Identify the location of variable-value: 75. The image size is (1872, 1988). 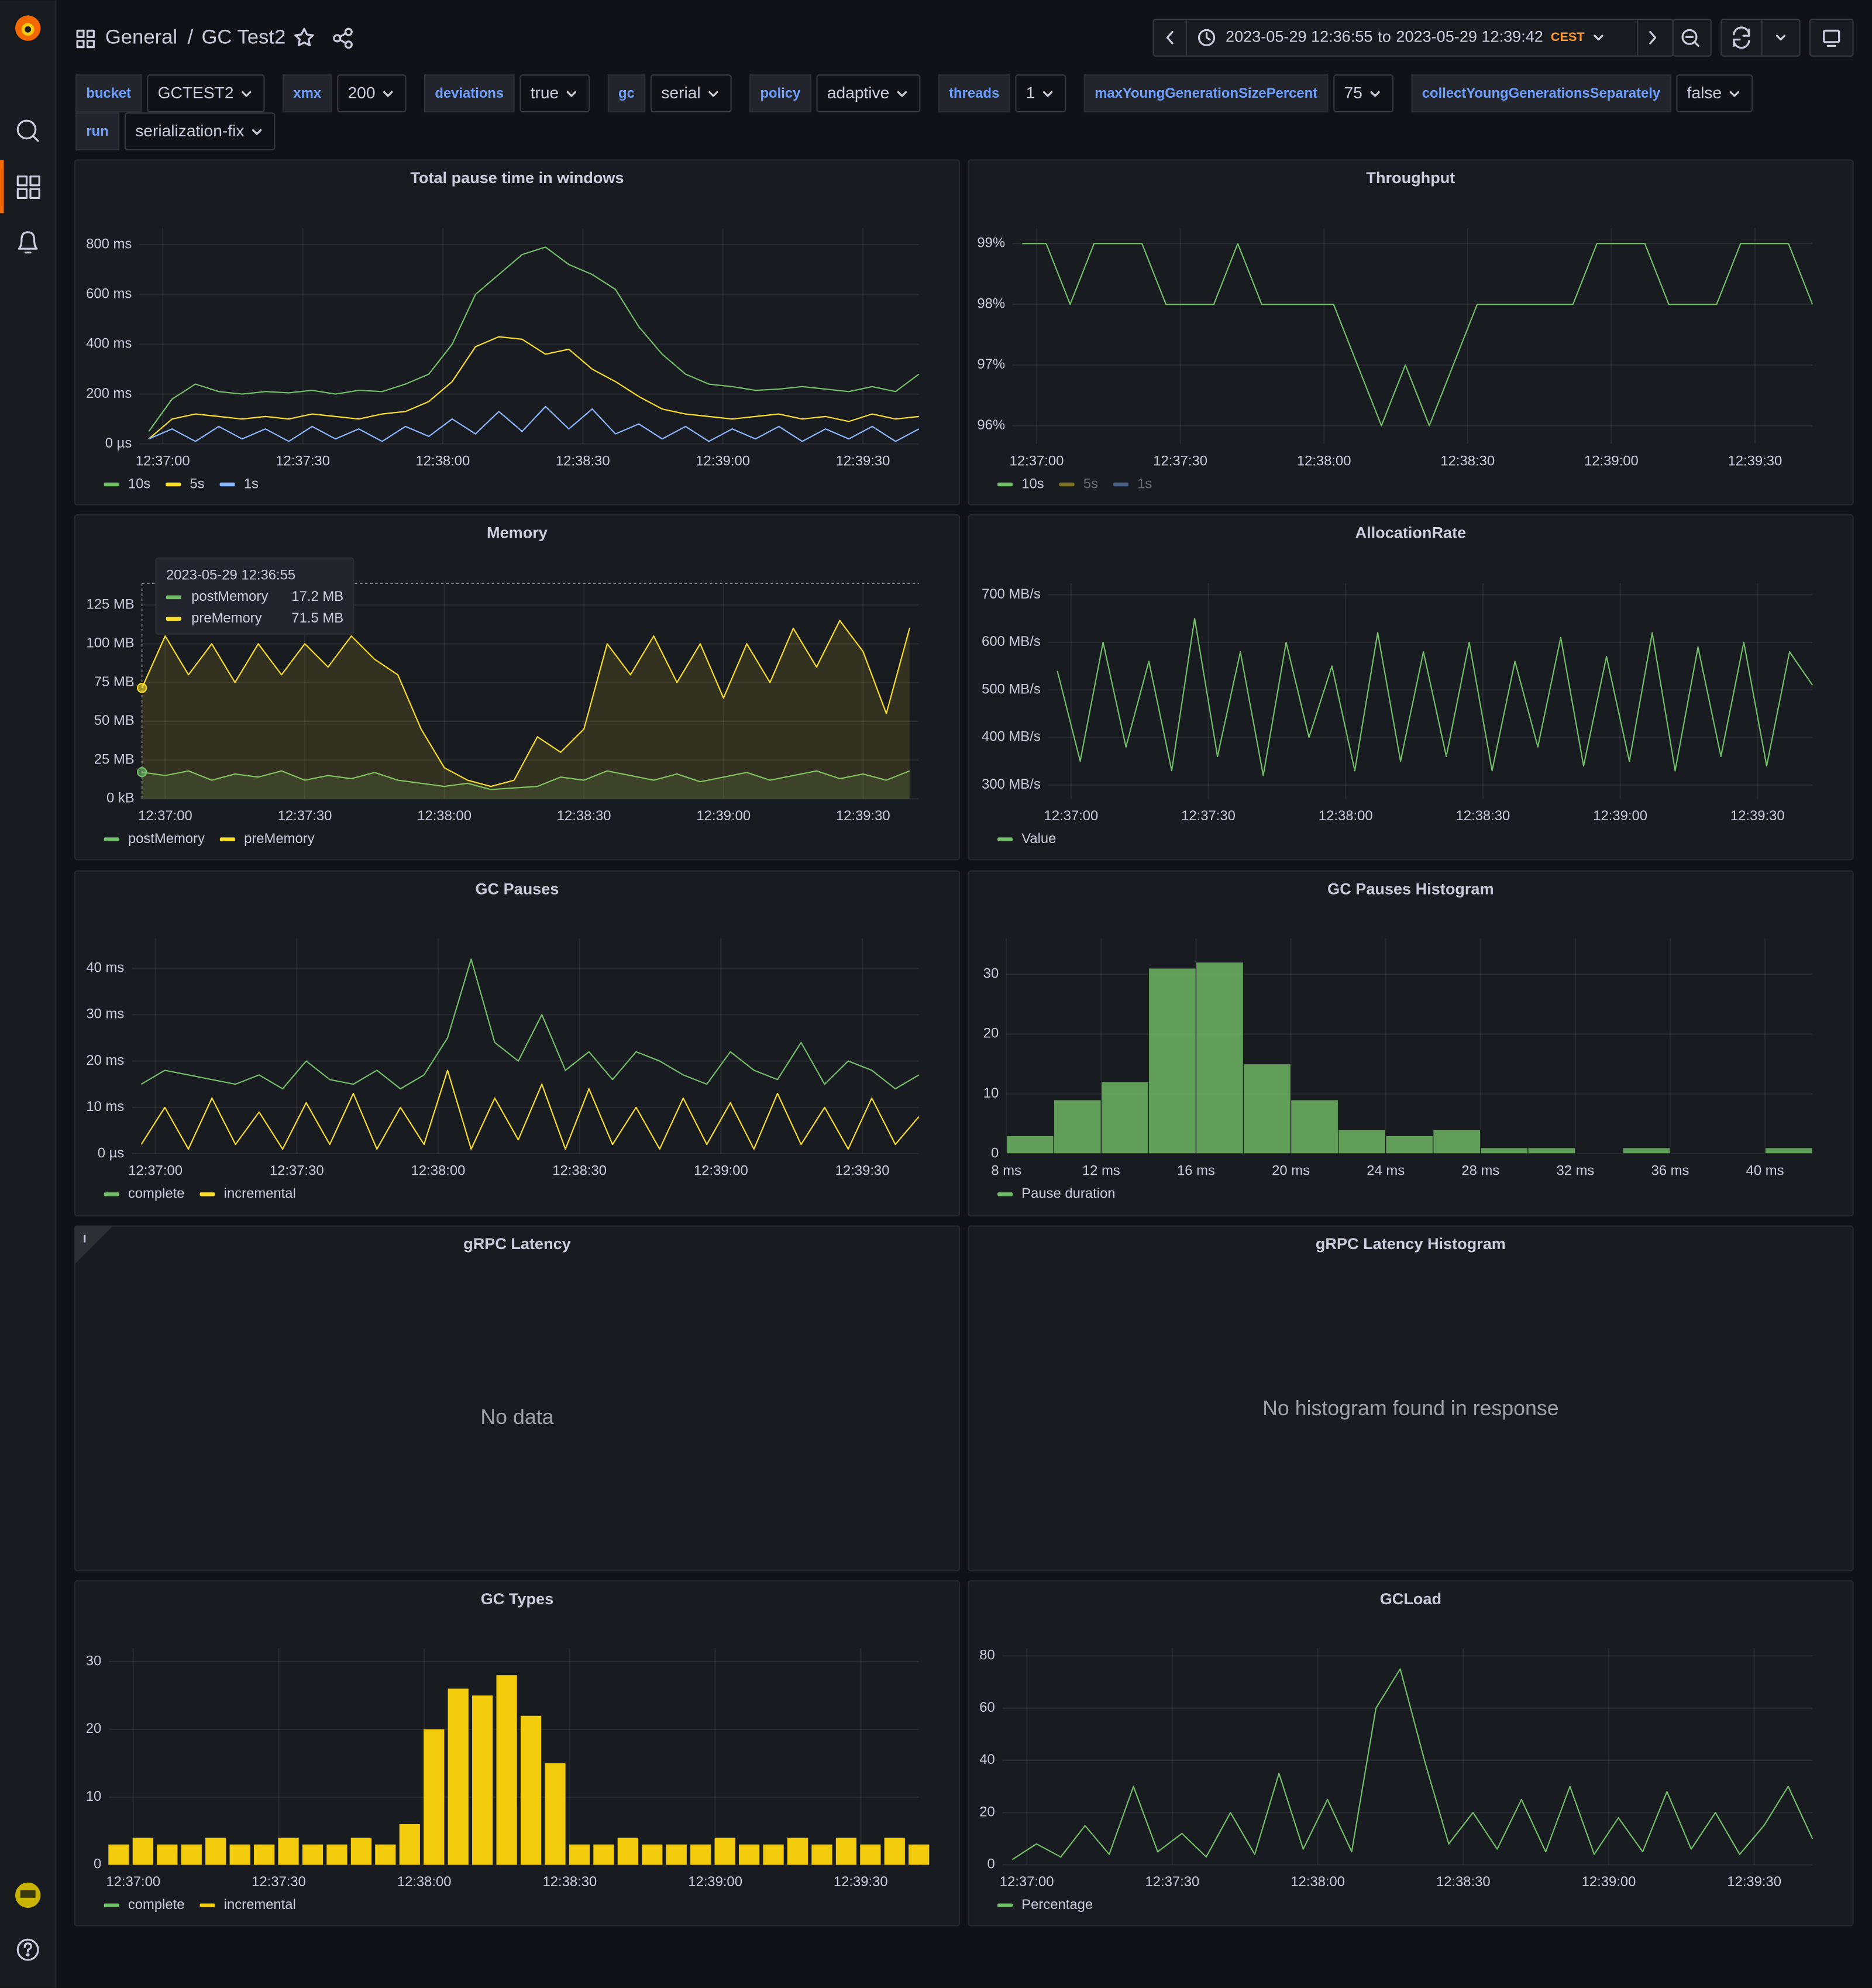
(1353, 93).